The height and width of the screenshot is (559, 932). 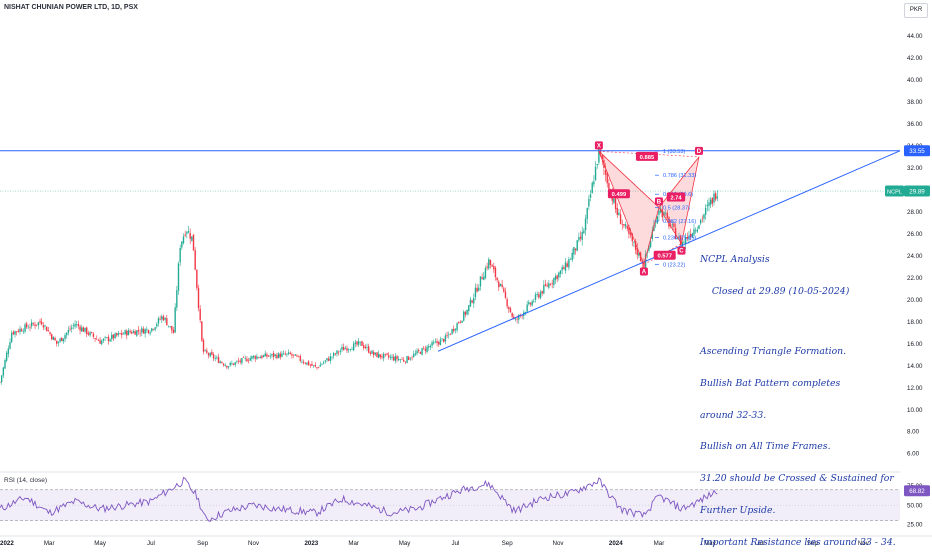 I want to click on fib-level-label: 0.236 (25.65), so click(x=679, y=239).